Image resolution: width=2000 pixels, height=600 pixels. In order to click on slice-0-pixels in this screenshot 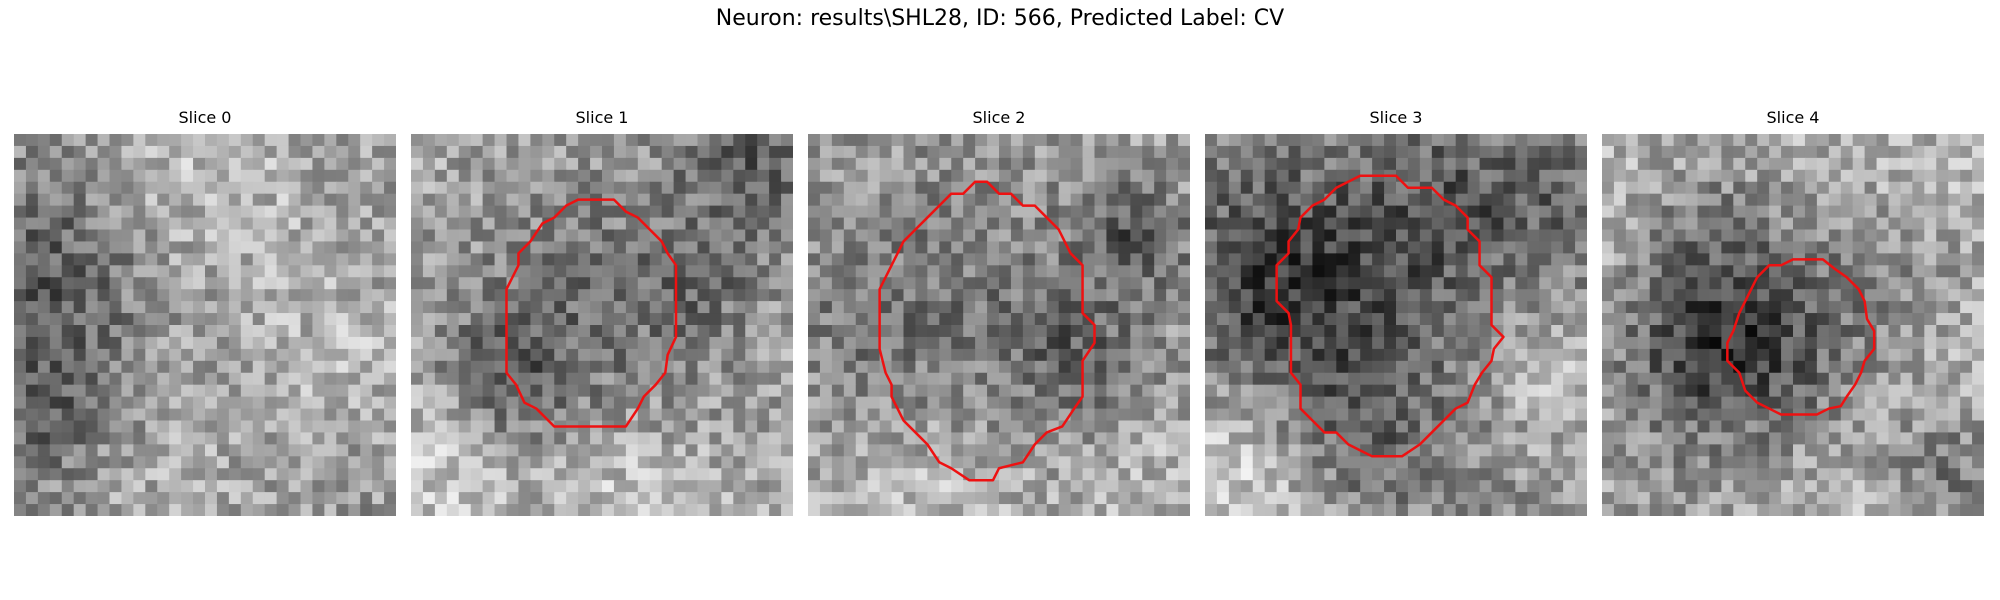, I will do `click(205, 325)`.